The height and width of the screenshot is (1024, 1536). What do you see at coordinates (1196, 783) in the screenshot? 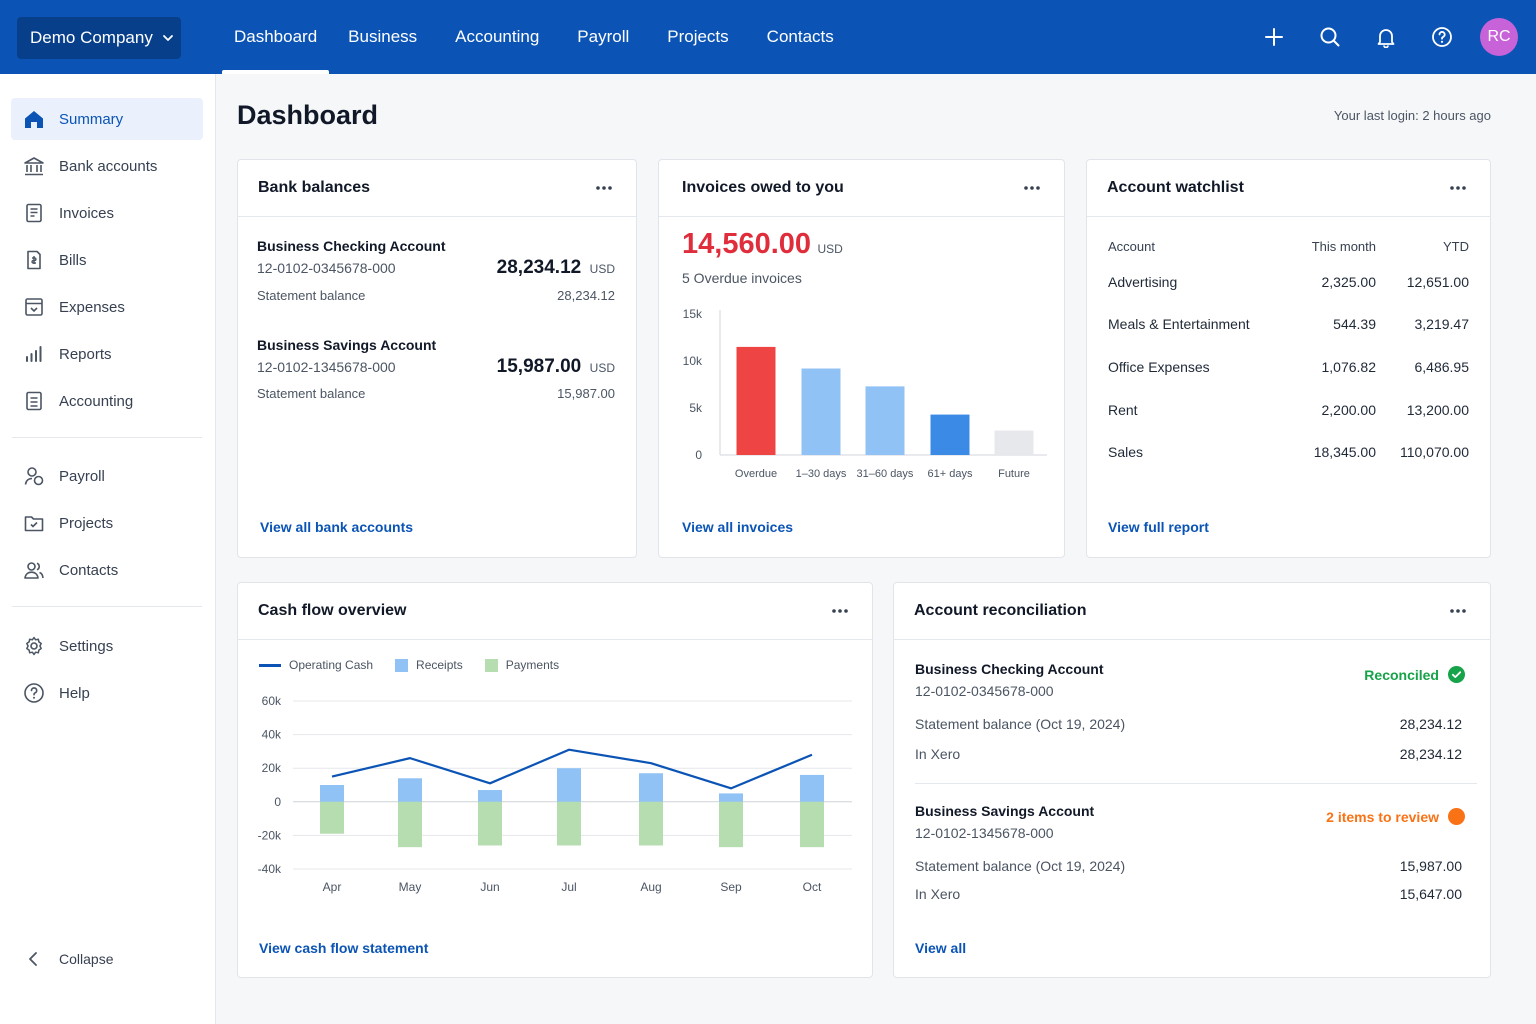
I see `divider` at bounding box center [1196, 783].